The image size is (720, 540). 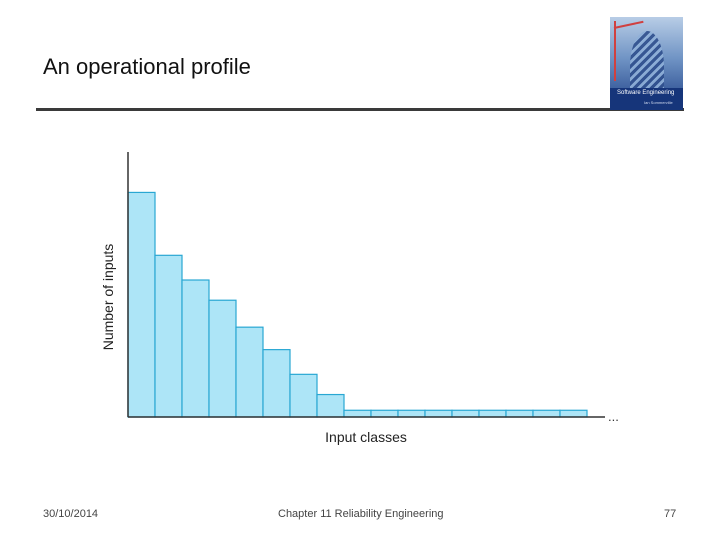 I want to click on x-axis-label: Input classes, so click(x=366, y=437).